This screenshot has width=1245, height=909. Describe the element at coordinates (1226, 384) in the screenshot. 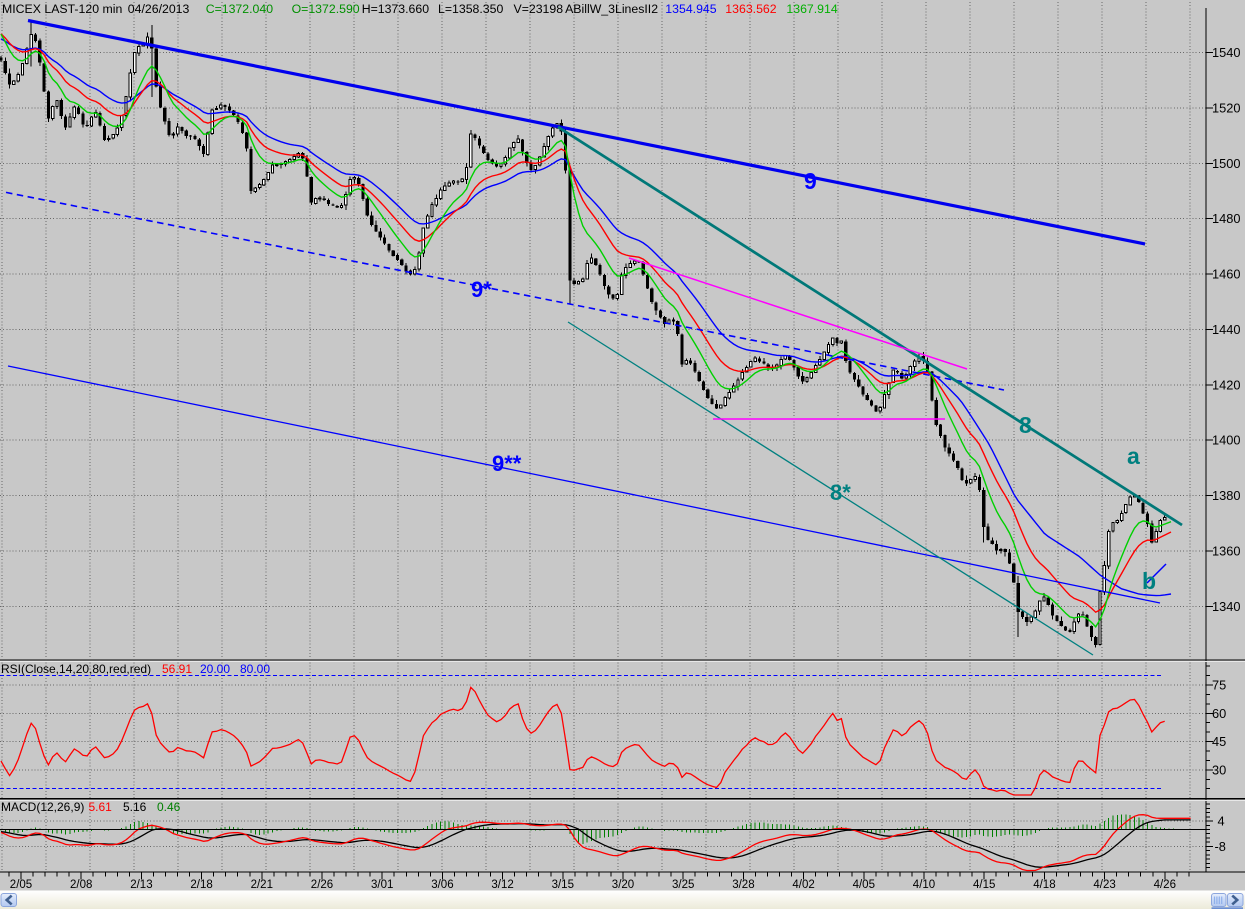

I see `svg-text: 1420` at that location.